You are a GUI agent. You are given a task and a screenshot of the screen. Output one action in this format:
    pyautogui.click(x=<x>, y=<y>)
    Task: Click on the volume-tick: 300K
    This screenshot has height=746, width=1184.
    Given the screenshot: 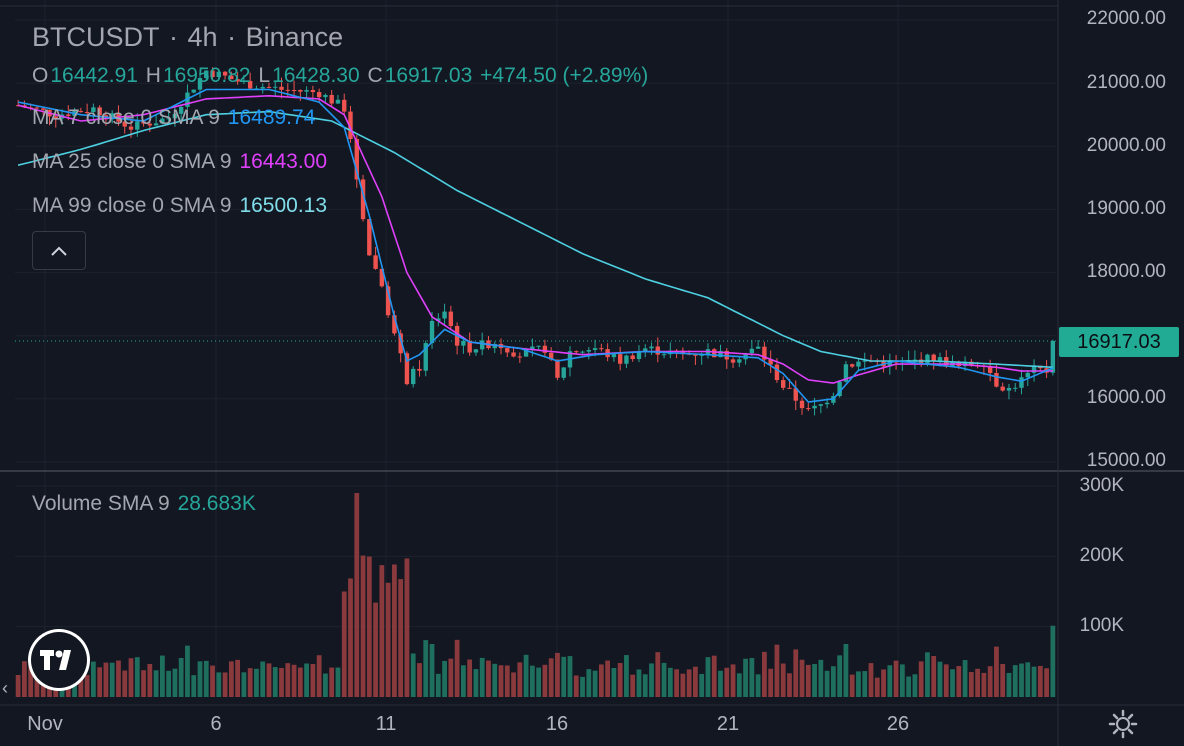 What is the action you would take?
    pyautogui.click(x=1101, y=485)
    